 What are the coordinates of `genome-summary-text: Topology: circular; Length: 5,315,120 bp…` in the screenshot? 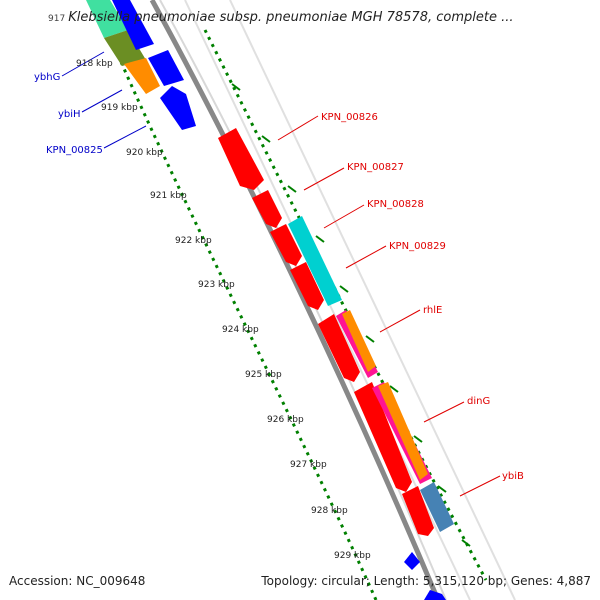 It's located at (426, 581).